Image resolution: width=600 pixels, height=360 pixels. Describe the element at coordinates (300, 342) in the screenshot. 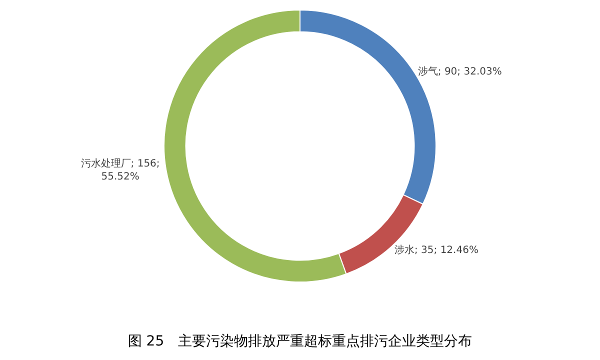

I see `text: 图 25 主要污染物排放严重超标重点排污企业类型分布` at that location.